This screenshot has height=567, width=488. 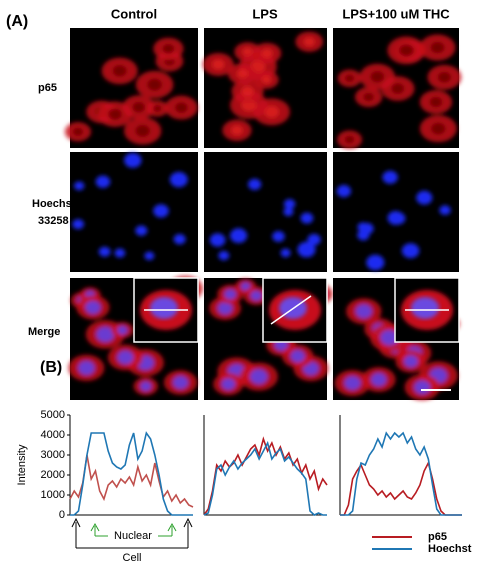 I want to click on profile-line, so click(x=291, y=310).